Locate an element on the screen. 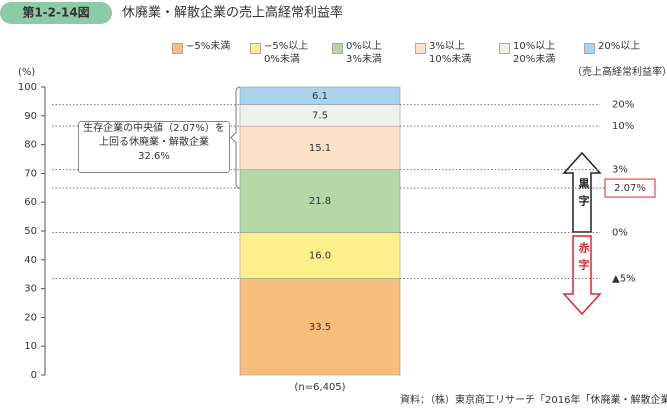 This screenshot has height=410, width=667. x-tick-label: (n=6,405) is located at coordinates (319, 387).